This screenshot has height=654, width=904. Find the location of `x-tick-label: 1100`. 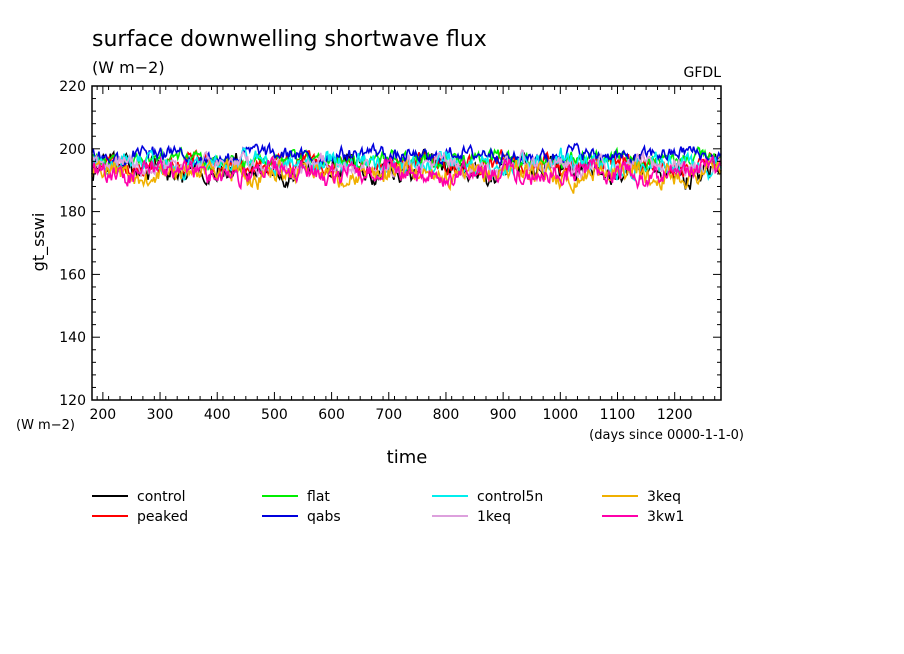

x-tick-label: 1100 is located at coordinates (618, 415).